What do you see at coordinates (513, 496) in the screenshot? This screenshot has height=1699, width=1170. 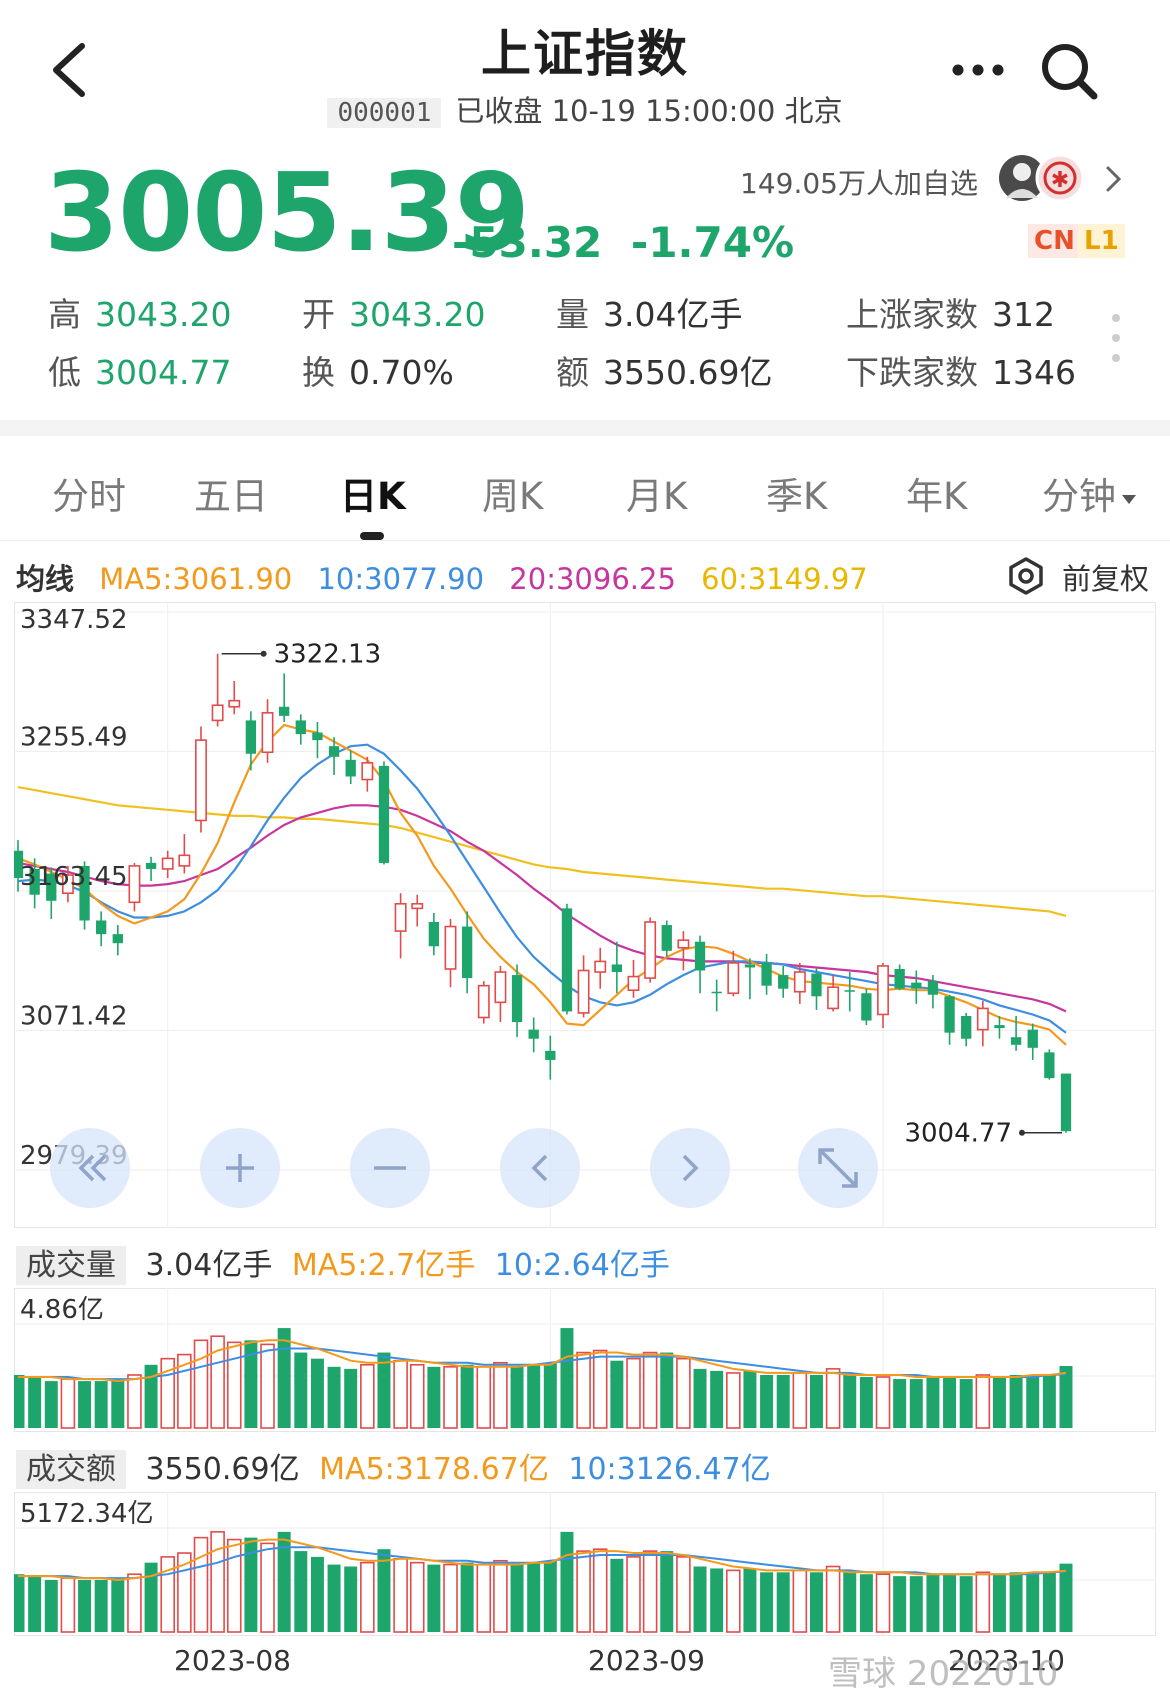 I see `tab-weekly-k: 周K` at bounding box center [513, 496].